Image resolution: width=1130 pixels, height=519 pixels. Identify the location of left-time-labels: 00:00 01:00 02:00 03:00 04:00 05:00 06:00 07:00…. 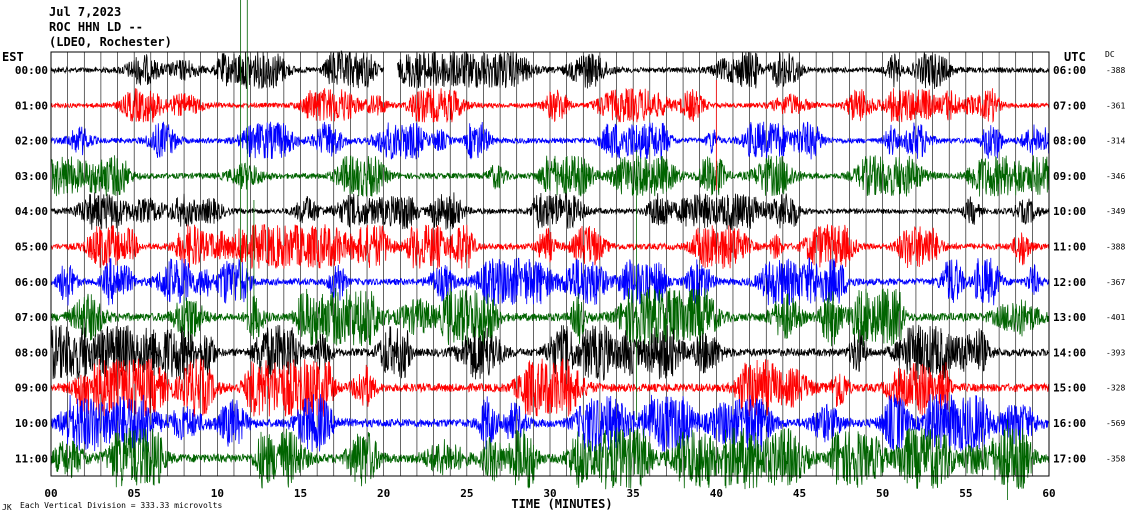
(31, 264).